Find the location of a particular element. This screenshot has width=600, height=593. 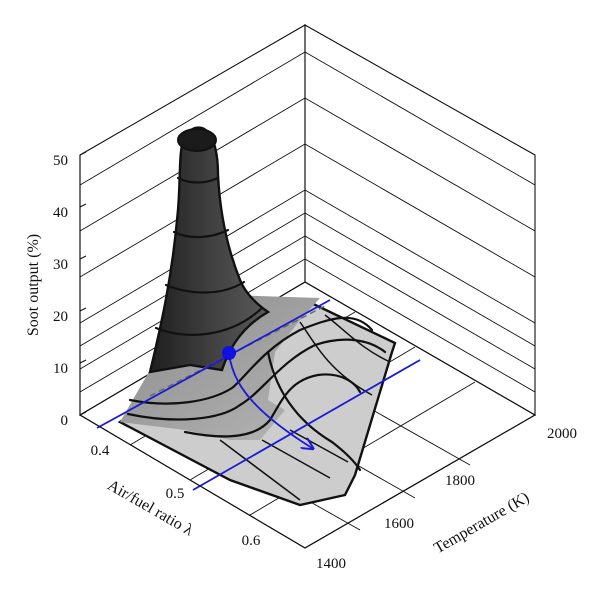

z-tick-labels: 0 10 20 30 40 50 is located at coordinates (70, 290).